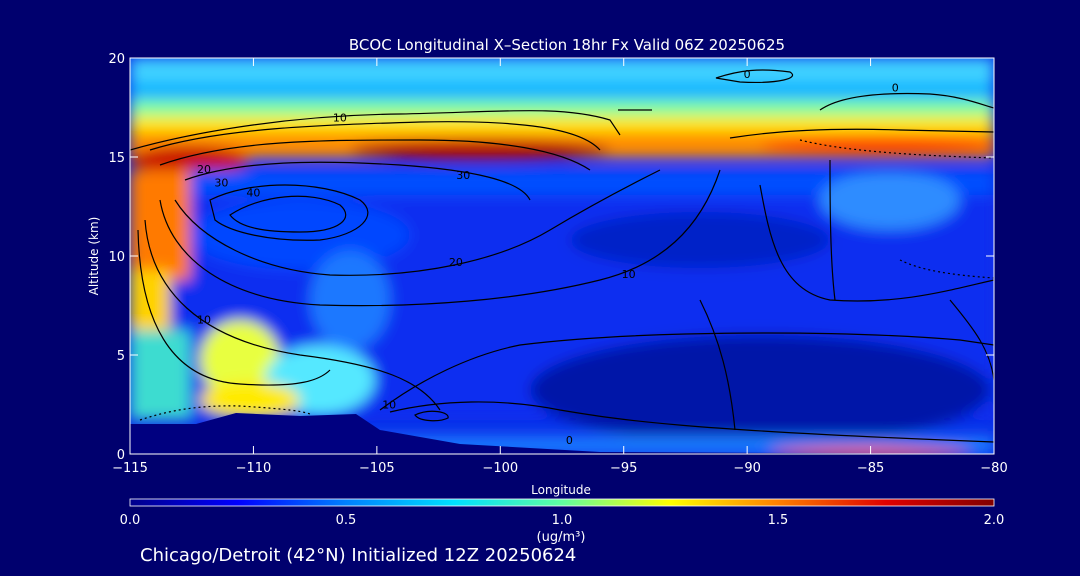 This screenshot has width=1080, height=576. Describe the element at coordinates (623, 468) in the screenshot. I see `x-tick-label: −95` at that location.